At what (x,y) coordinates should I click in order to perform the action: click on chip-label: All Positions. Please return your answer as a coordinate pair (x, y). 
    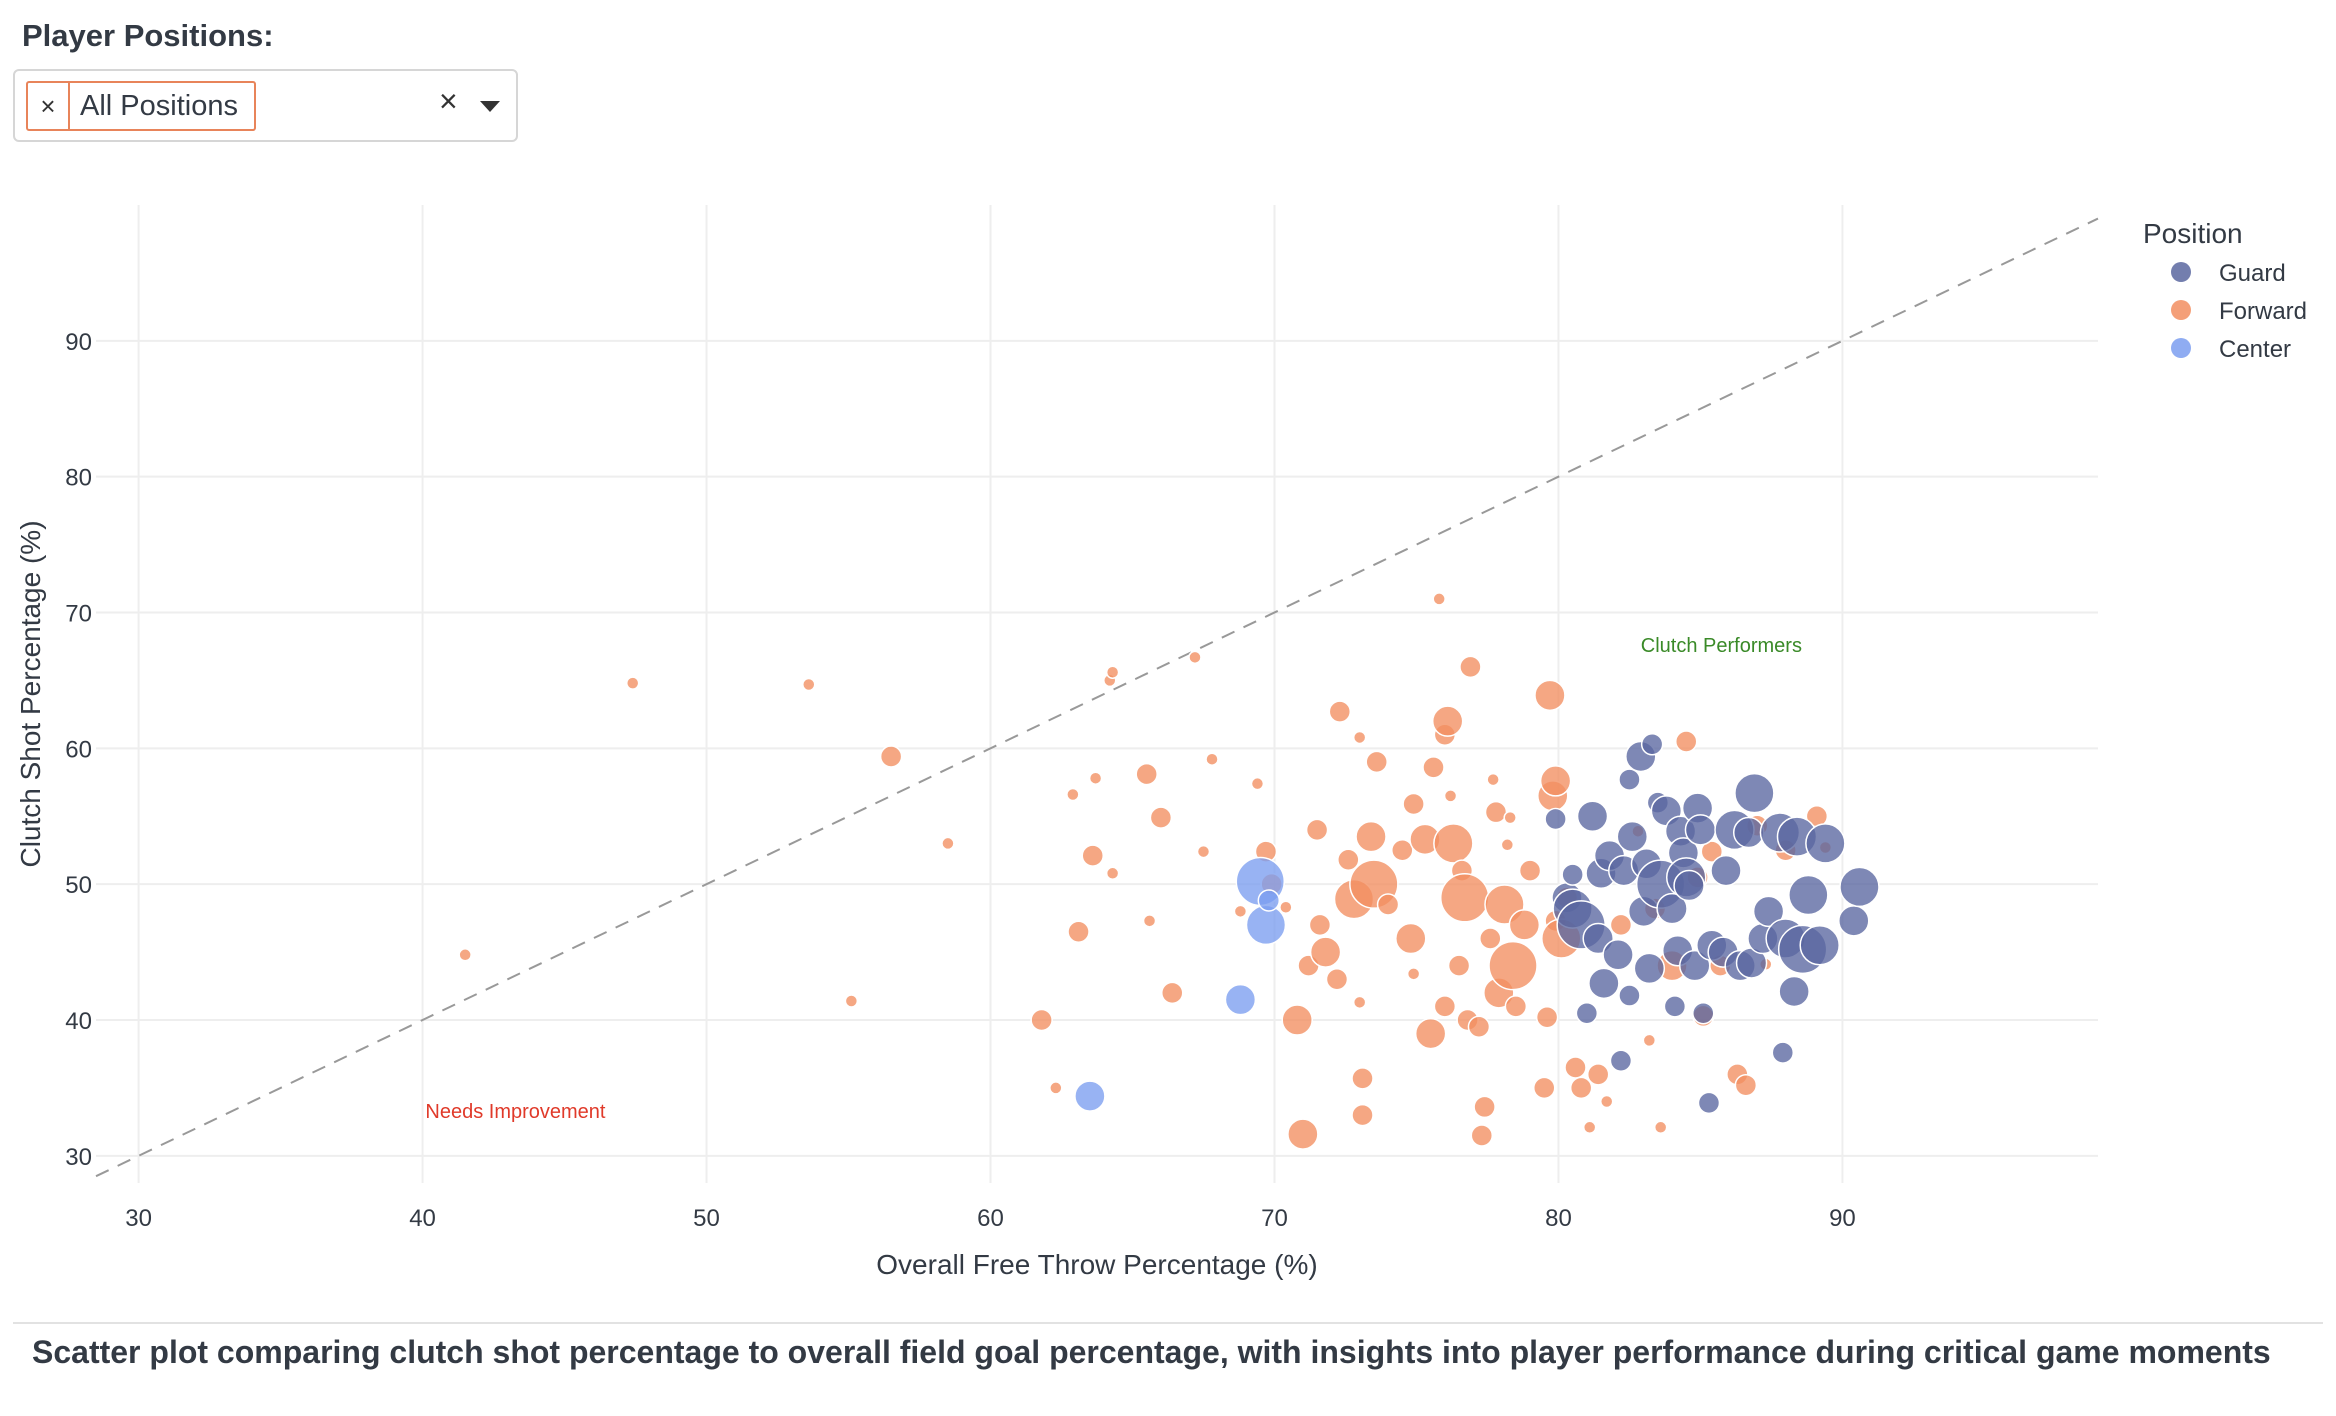
    Looking at the image, I should click on (159, 105).